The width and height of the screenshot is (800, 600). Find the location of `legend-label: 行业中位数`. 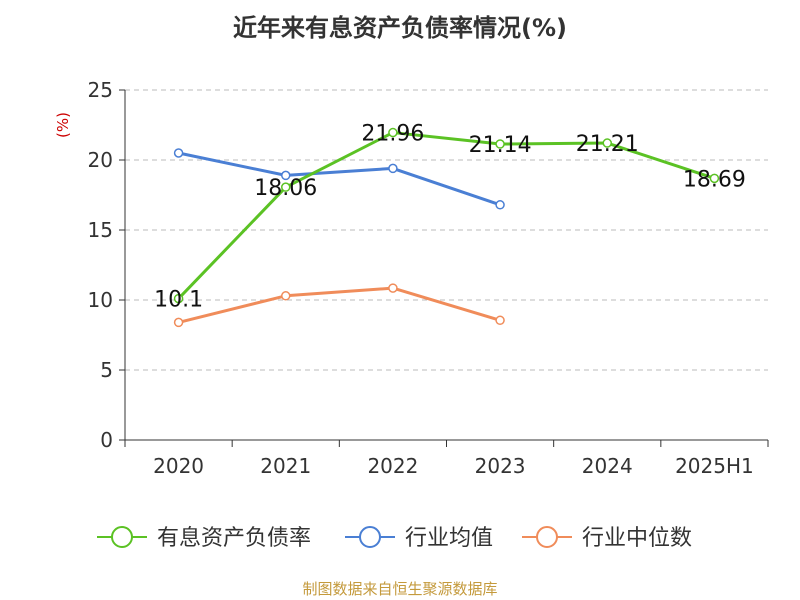

legend-label: 行业中位数 is located at coordinates (637, 538).